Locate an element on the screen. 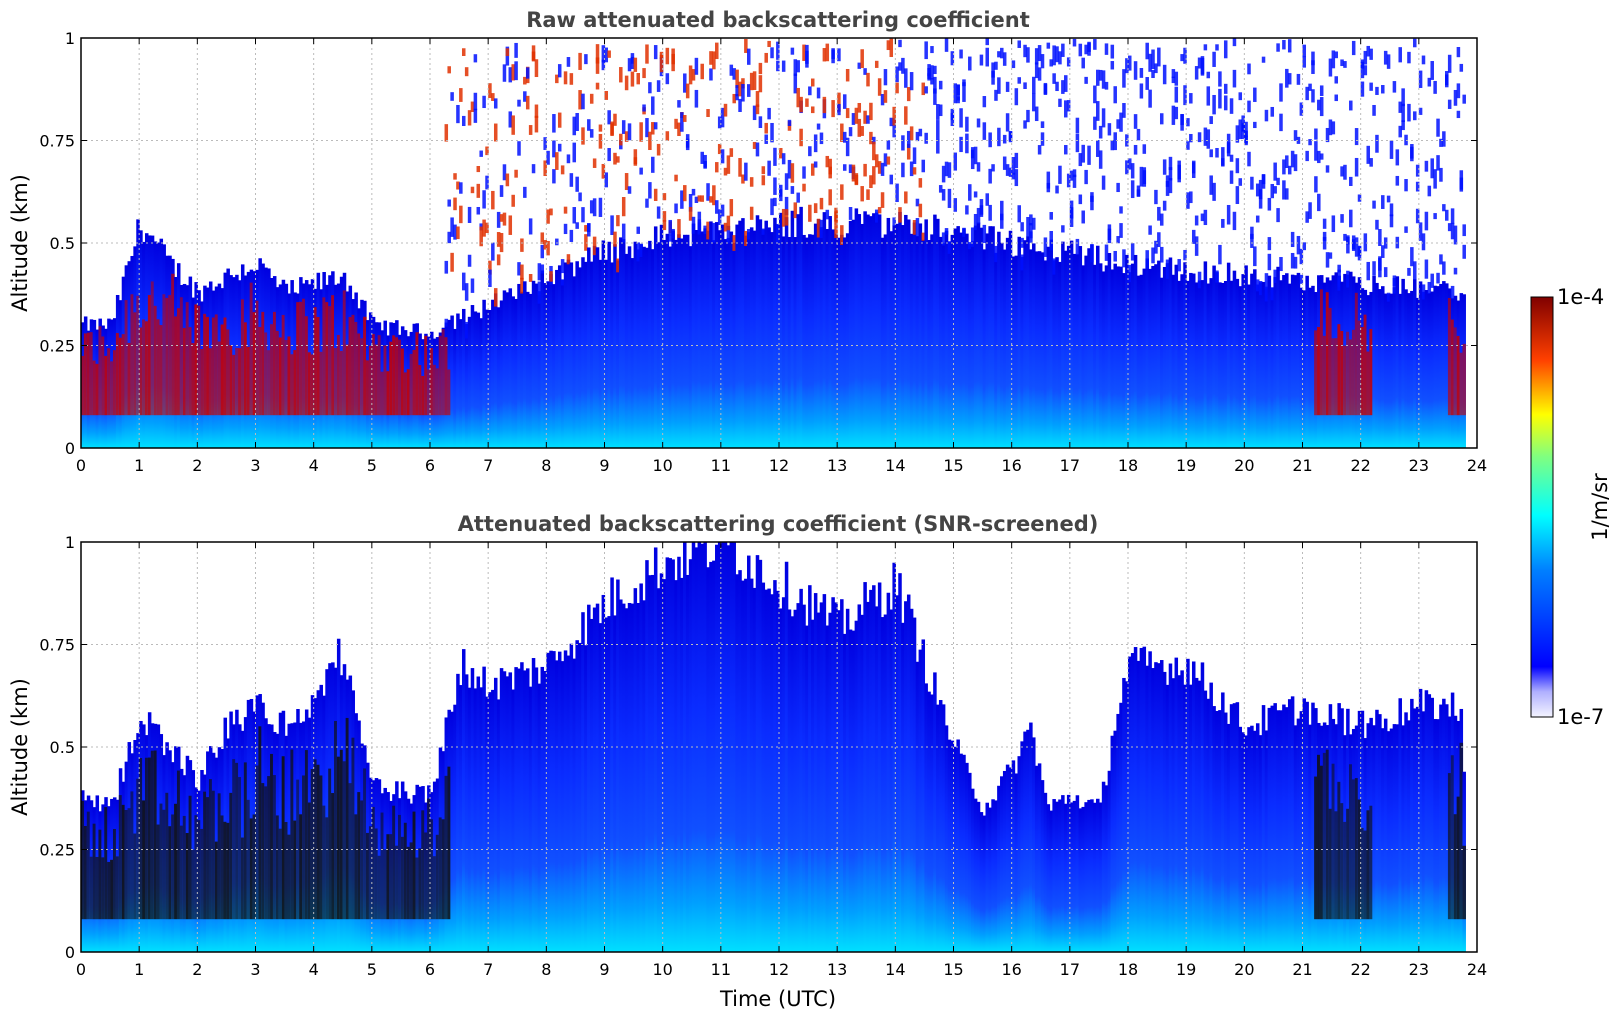 The image size is (1621, 1020). x-tick-label: 20 is located at coordinates (1244, 465).